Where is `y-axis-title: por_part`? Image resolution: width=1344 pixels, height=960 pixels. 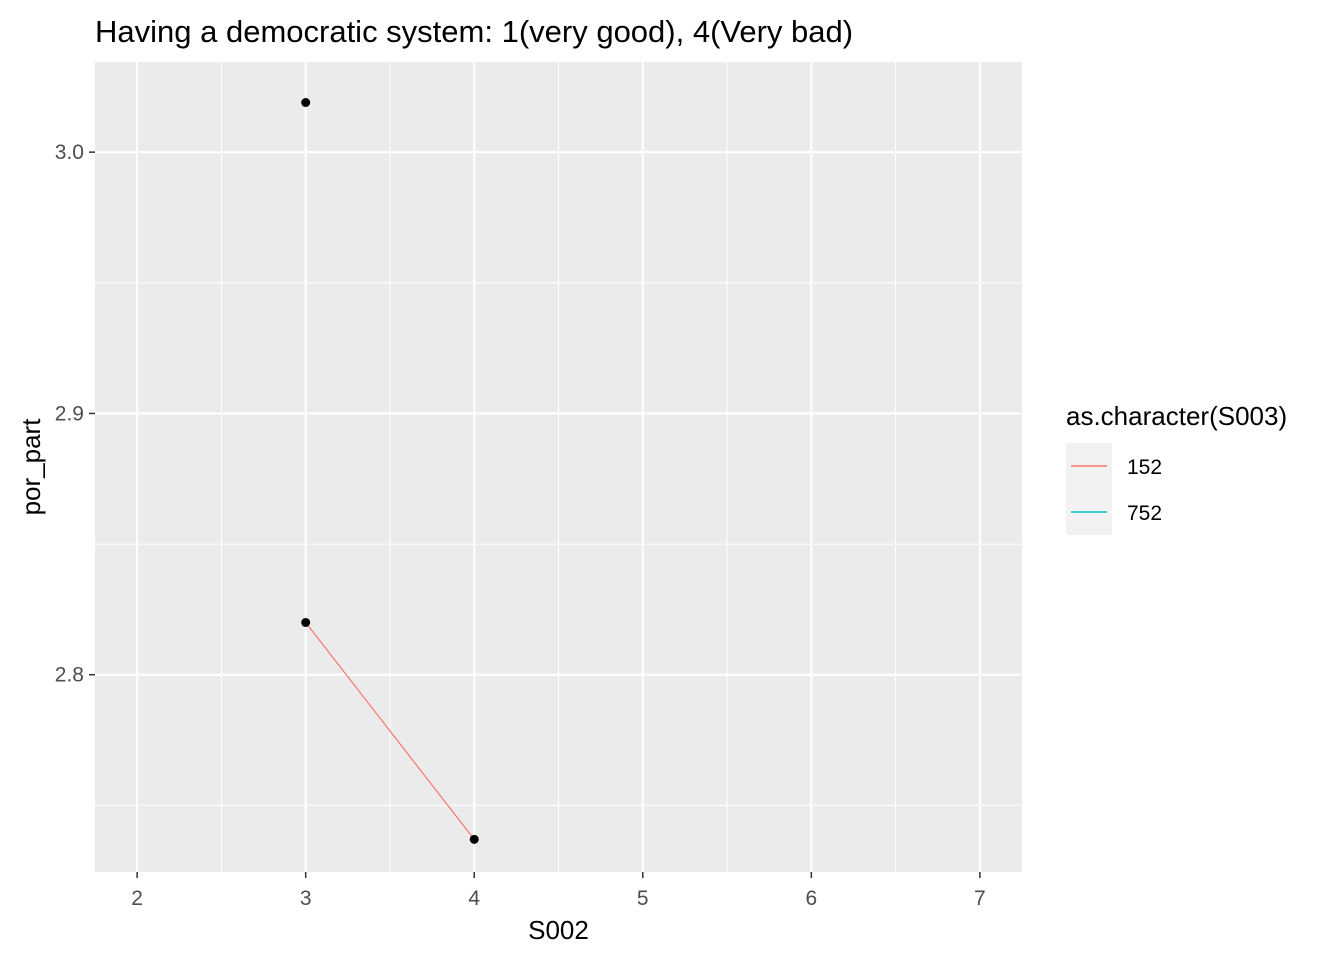 y-axis-title: por_part is located at coordinates (31, 467).